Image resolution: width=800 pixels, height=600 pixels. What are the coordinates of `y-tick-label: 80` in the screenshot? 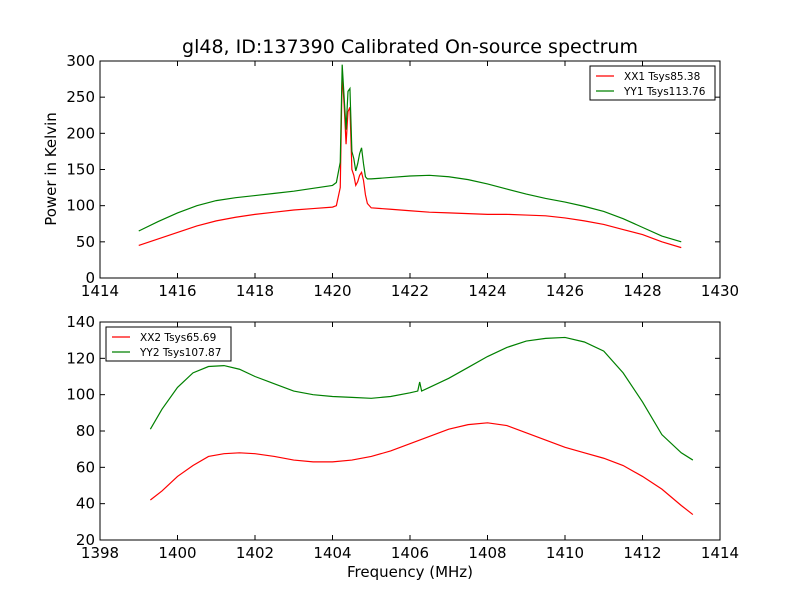 It's located at (85, 431).